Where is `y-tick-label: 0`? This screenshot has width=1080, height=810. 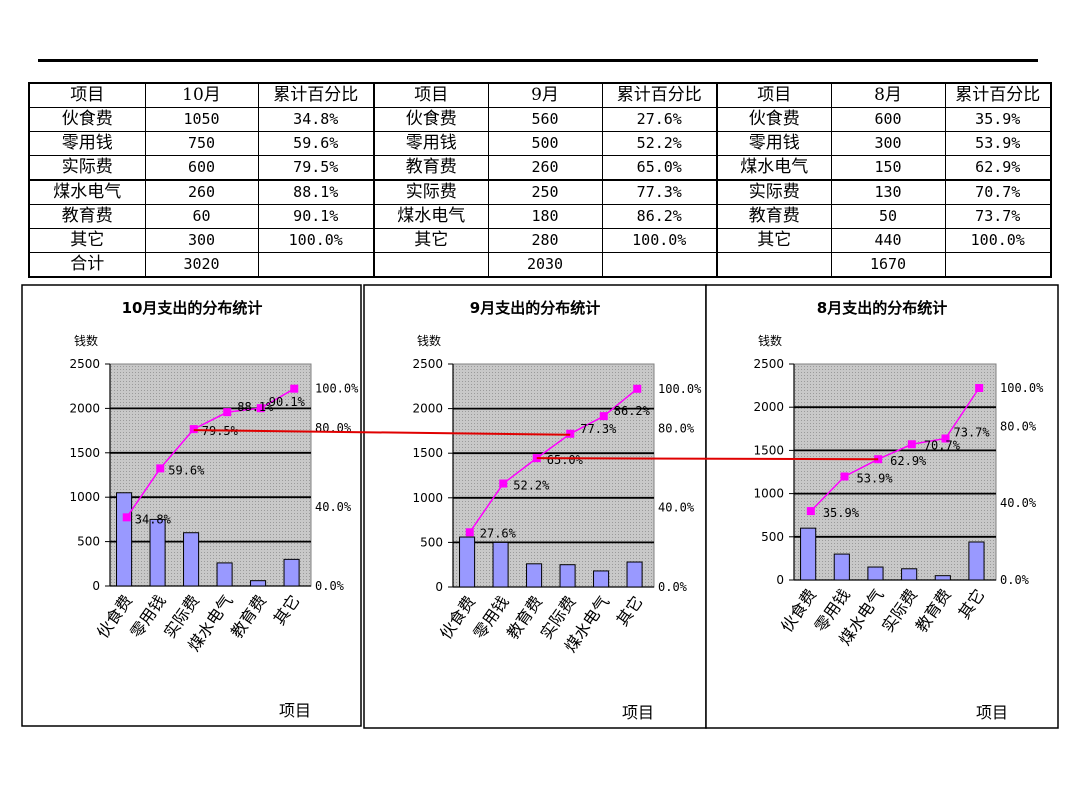 y-tick-label: 0 is located at coordinates (439, 587).